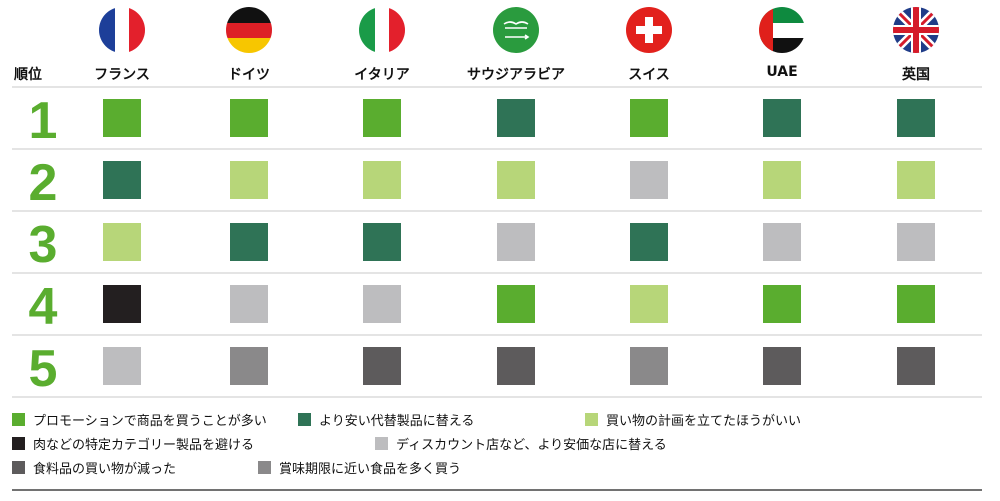 Image resolution: width=1000 pixels, height=501 pixels. What do you see at coordinates (382, 180) in the screenshot?
I see `cell-rank2-col3-plan` at bounding box center [382, 180].